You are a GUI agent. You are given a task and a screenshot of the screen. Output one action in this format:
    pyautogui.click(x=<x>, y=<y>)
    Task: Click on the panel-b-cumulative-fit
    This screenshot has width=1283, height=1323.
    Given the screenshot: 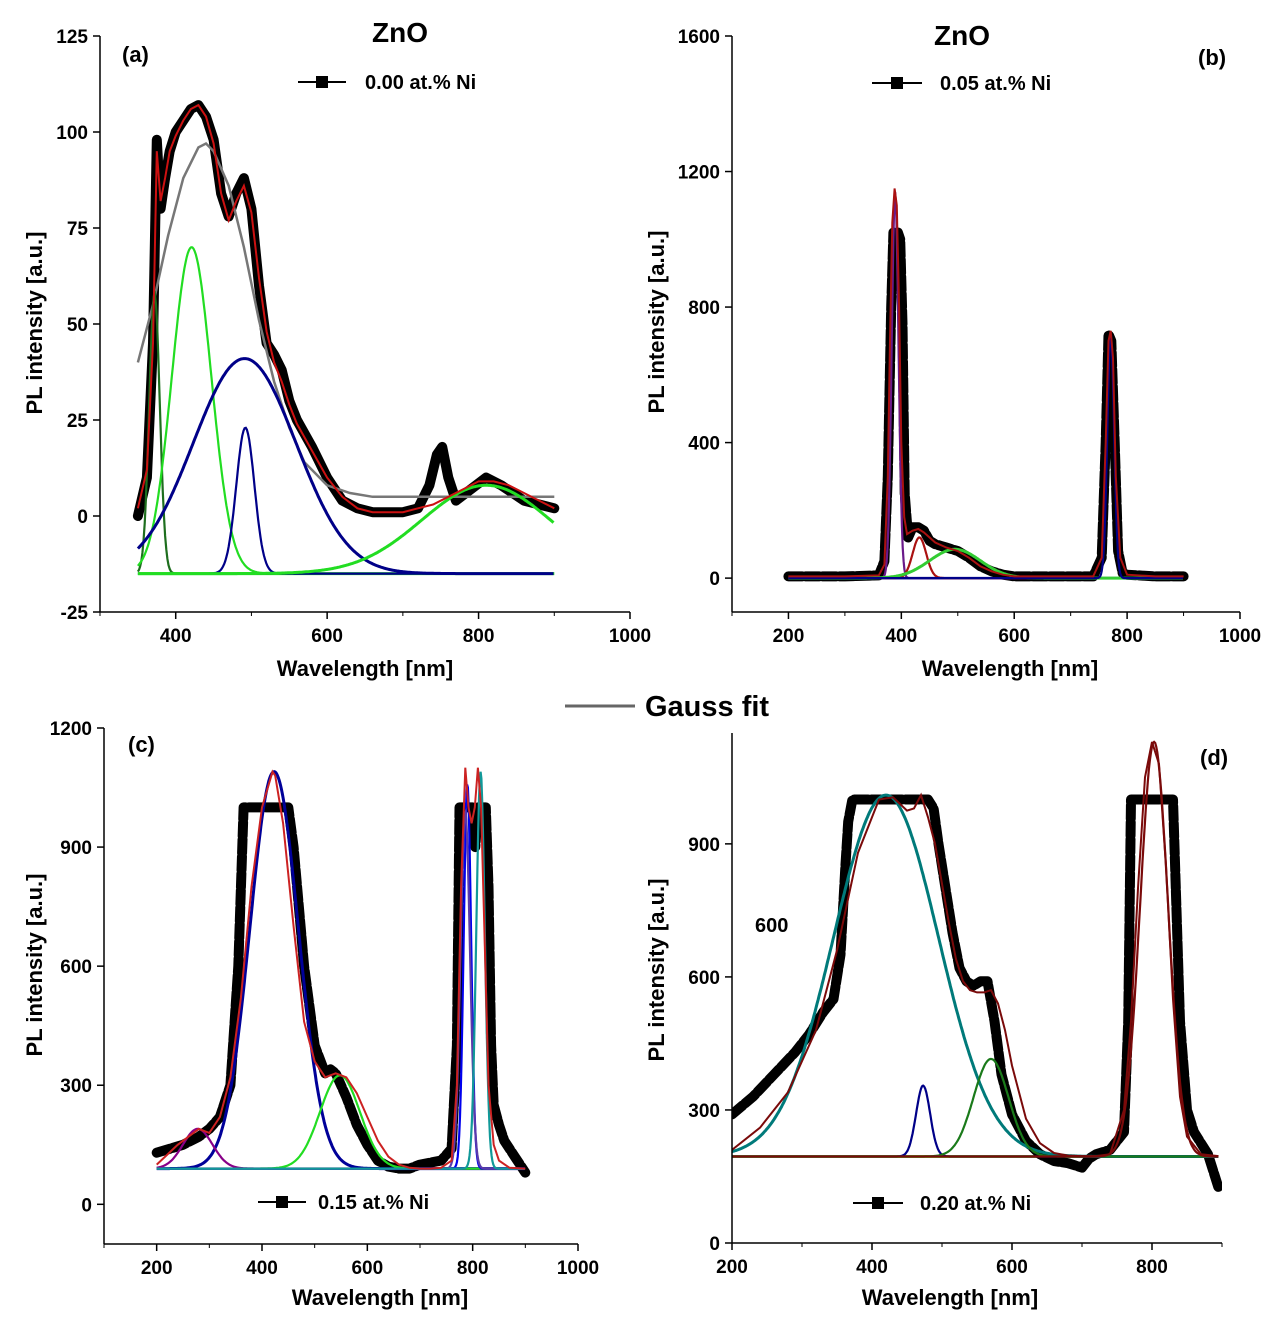 What is the action you would take?
    pyautogui.click(x=986, y=383)
    